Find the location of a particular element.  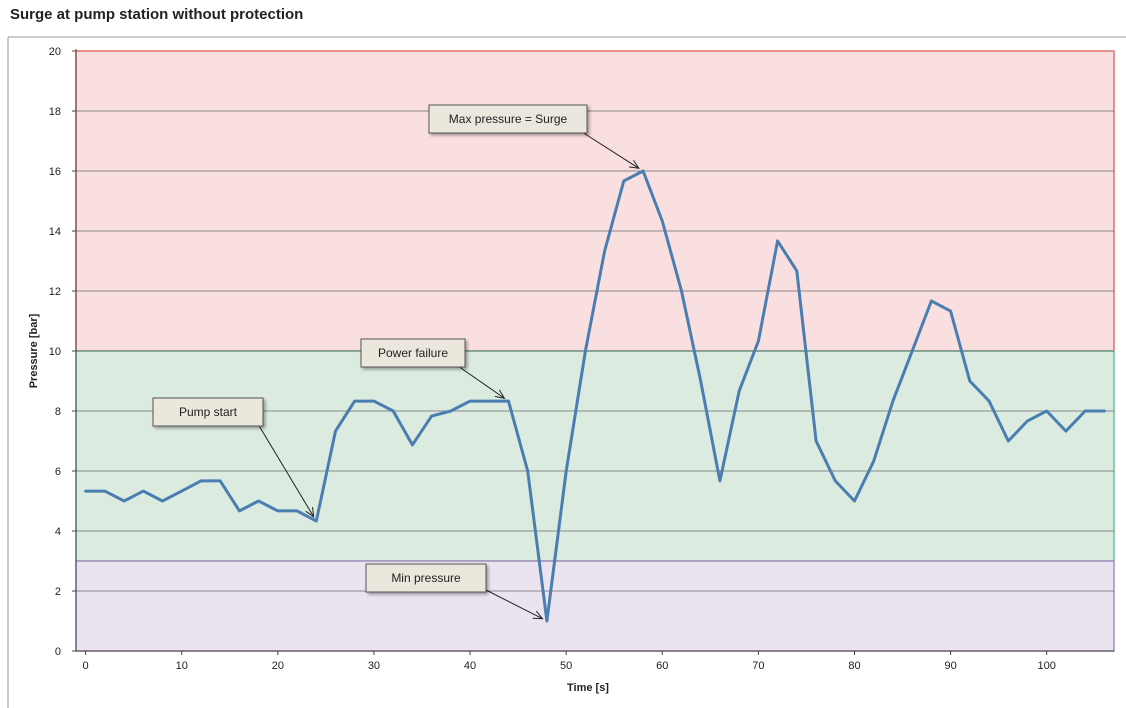

annotation: Pump start is located at coordinates (233, 457).